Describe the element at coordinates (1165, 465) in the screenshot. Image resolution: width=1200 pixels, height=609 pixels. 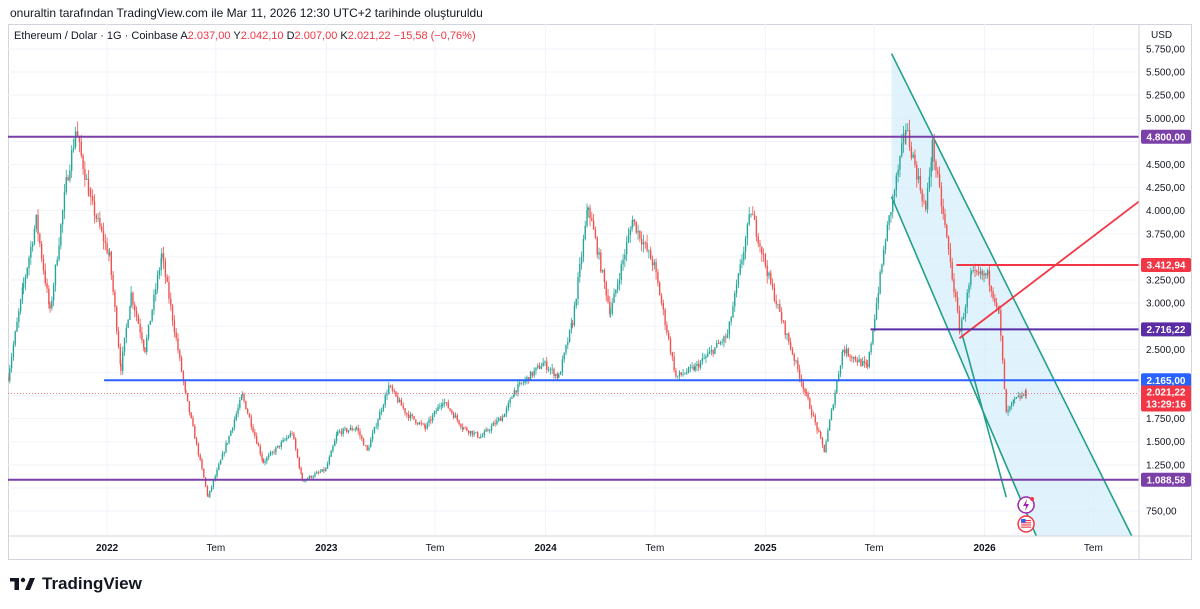
I see `y-tick-label: 1.250,00` at that location.